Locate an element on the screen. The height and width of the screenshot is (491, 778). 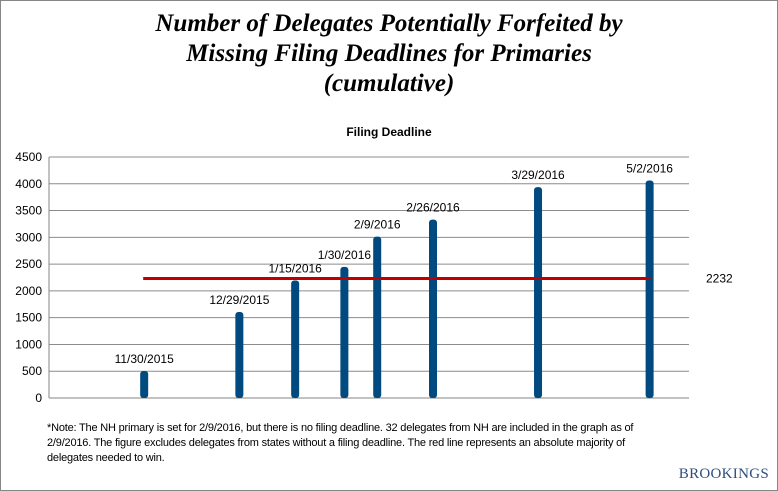
bar-data-label: 1/30/2016 is located at coordinates (345, 255).